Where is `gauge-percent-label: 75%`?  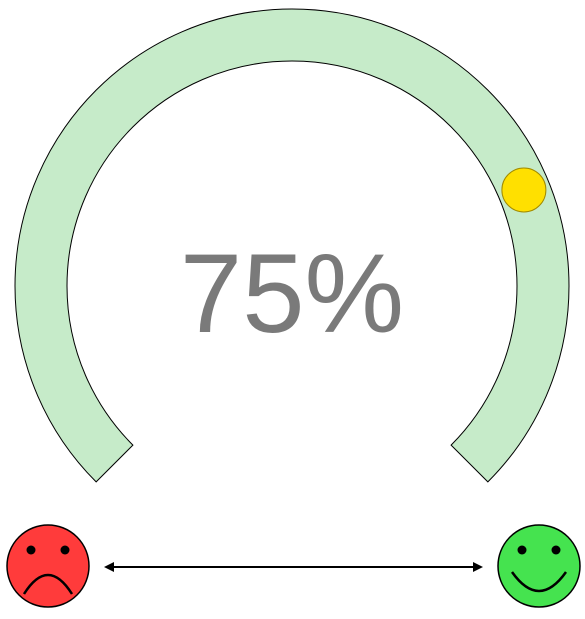
gauge-percent-label: 75% is located at coordinates (292, 293).